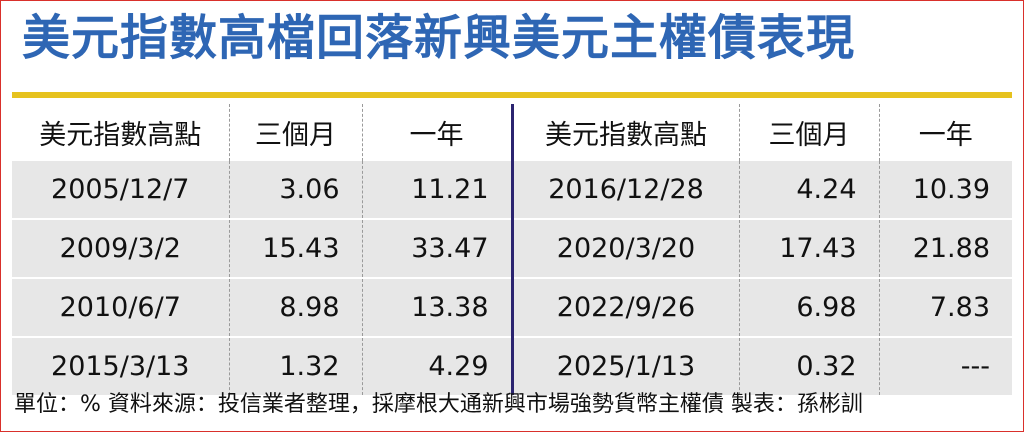  What do you see at coordinates (438, 404) in the screenshot?
I see `footer-note: 單位：% 資料來源：投信業者整理，採摩根大通新興市場強勢貨幣主權債 製表：孫彬訓` at bounding box center [438, 404].